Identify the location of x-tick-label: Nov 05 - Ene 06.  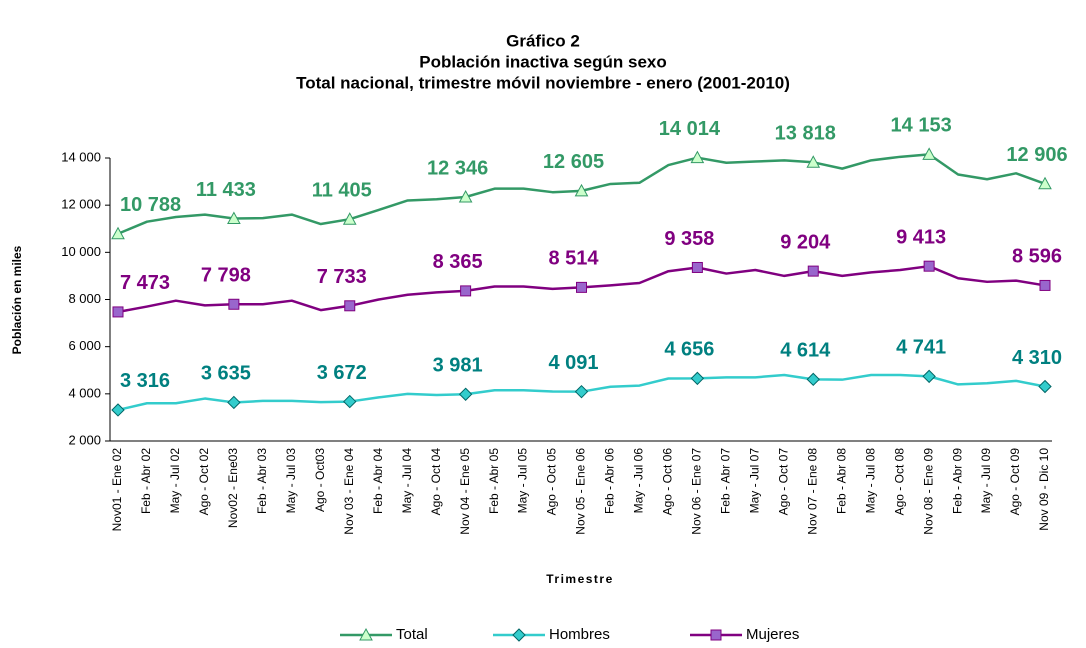
(581, 491).